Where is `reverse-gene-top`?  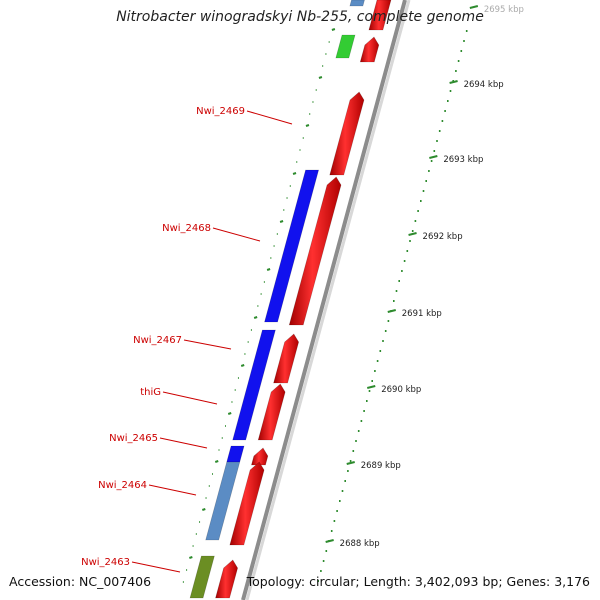
reverse-gene-top is located at coordinates (357, 3).